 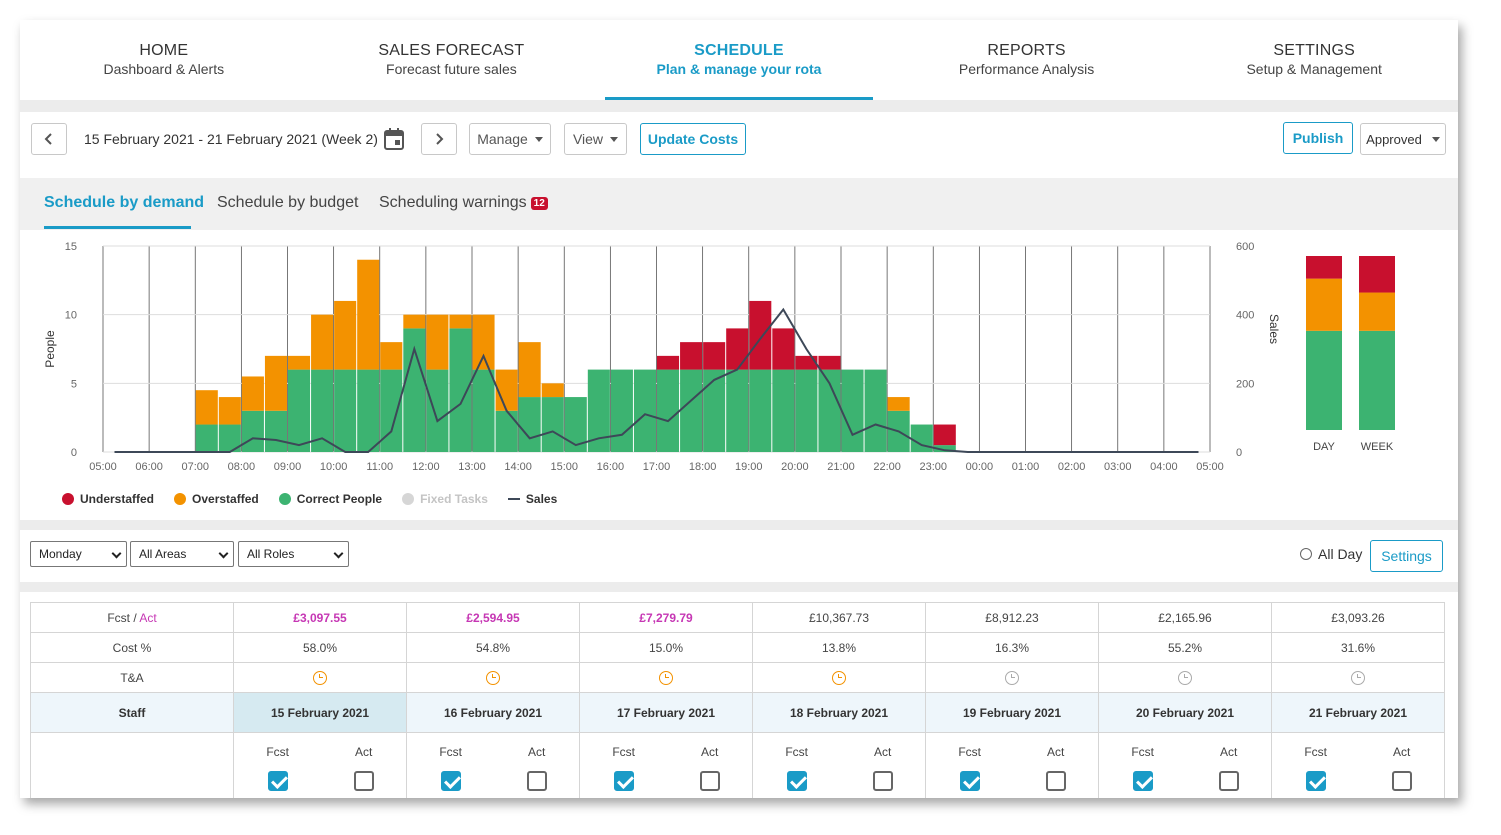 What do you see at coordinates (108, 499) in the screenshot?
I see `legend-understaffed: Understaffed` at bounding box center [108, 499].